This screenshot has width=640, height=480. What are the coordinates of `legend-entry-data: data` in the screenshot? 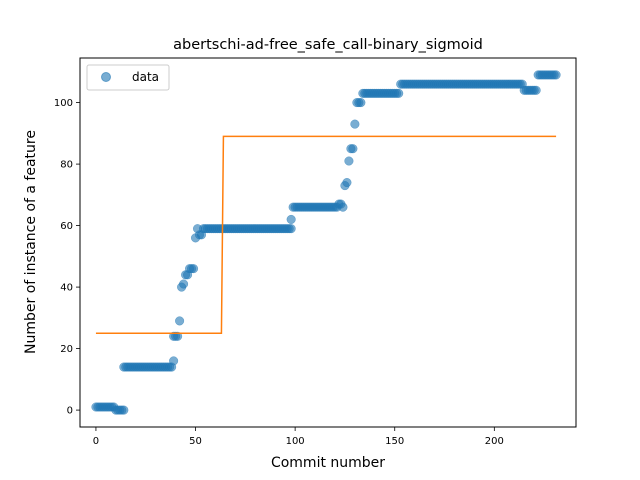 It's located at (145, 77).